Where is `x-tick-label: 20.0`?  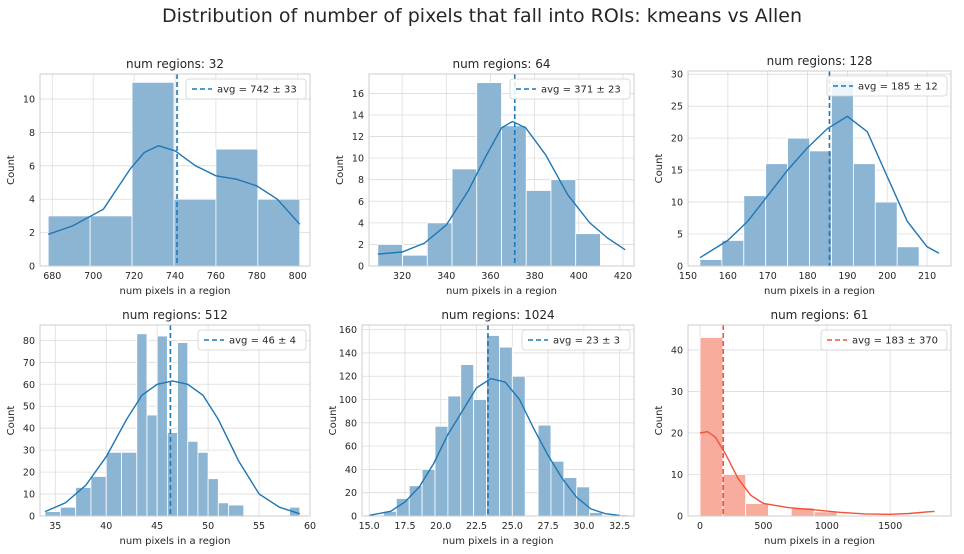
x-tick-label: 20.0 is located at coordinates (440, 526).